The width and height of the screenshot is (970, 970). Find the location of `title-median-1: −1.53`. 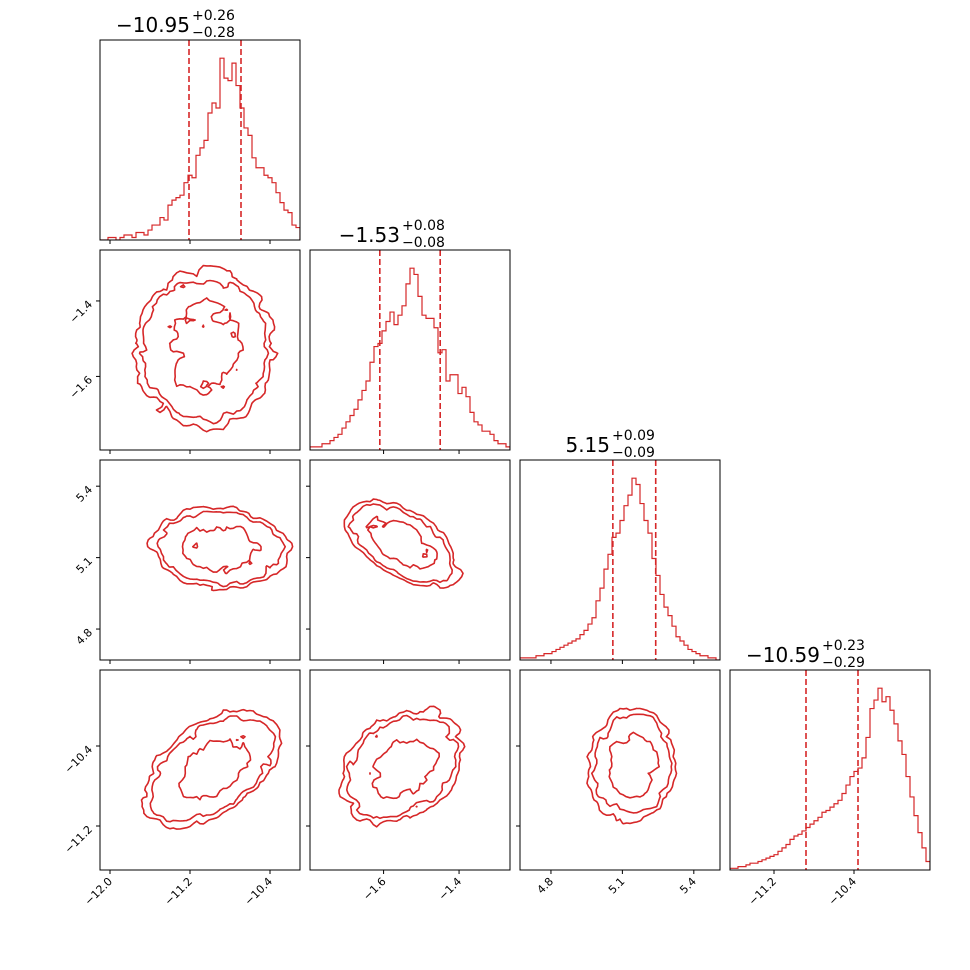

title-median-1: −1.53 is located at coordinates (369, 235).